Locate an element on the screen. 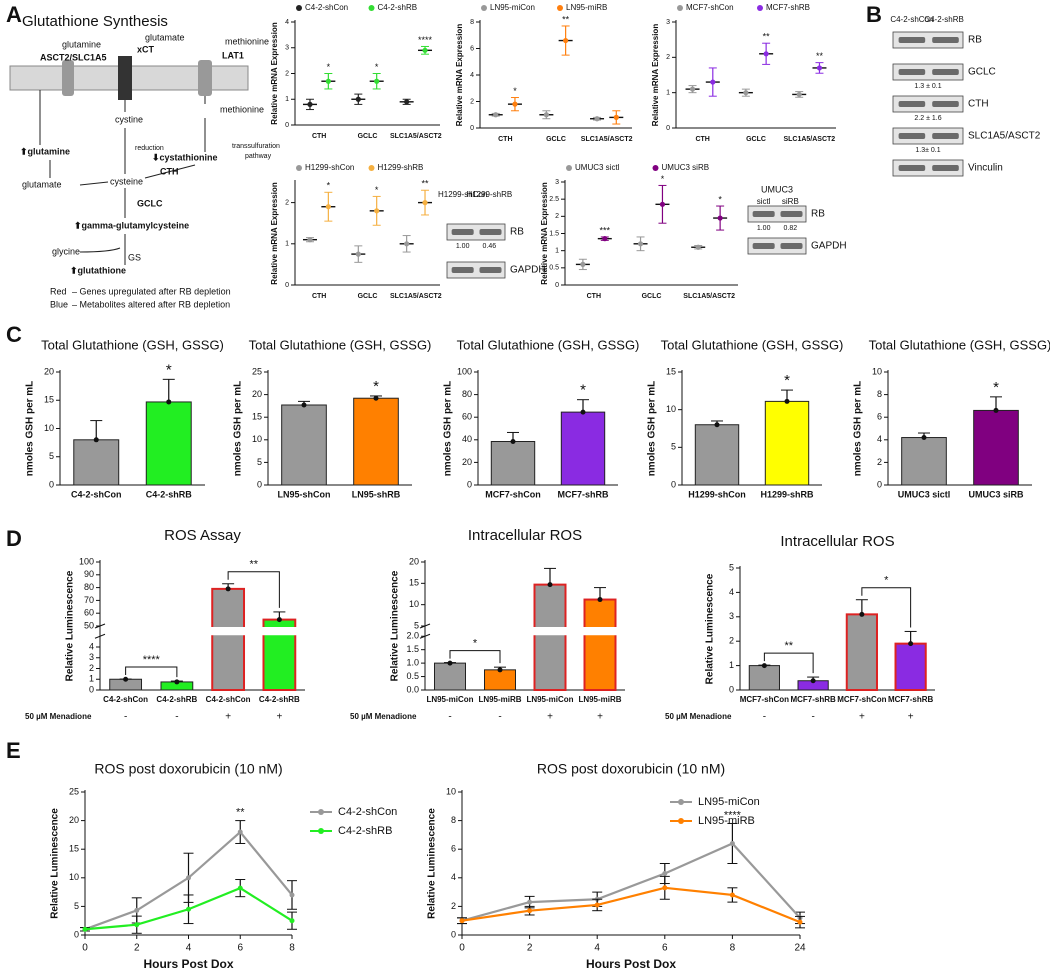  x-tick-label: GCLC is located at coordinates (368, 136).